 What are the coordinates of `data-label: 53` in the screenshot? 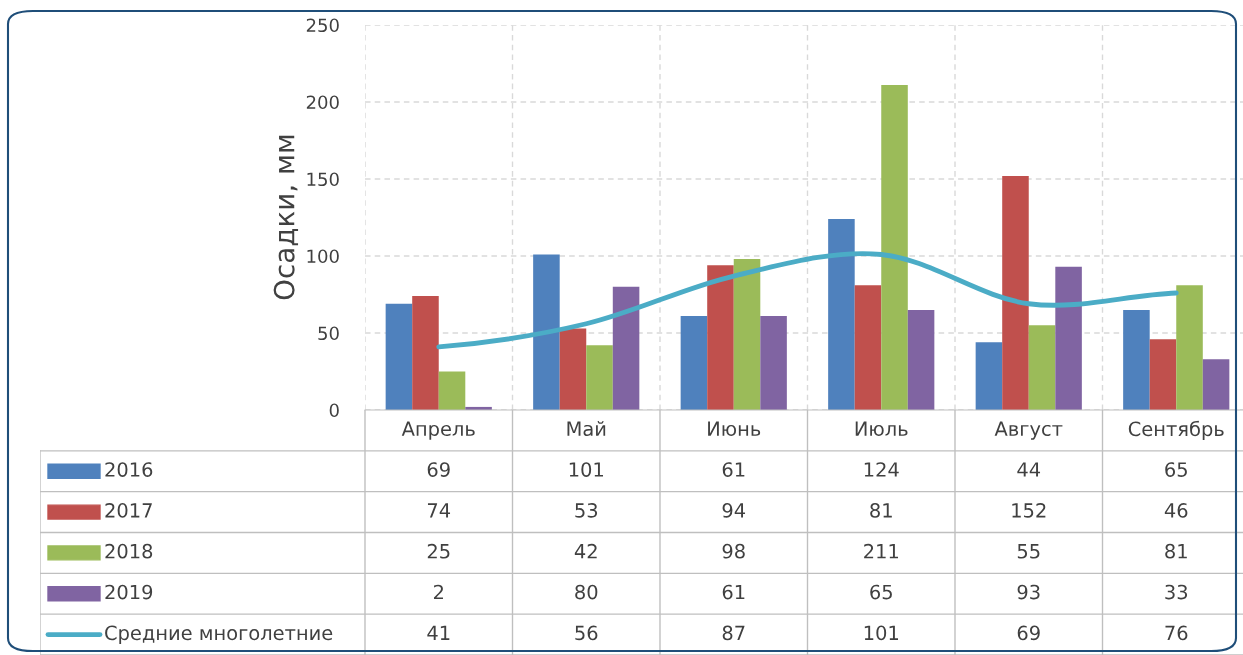 It's located at (586, 510).